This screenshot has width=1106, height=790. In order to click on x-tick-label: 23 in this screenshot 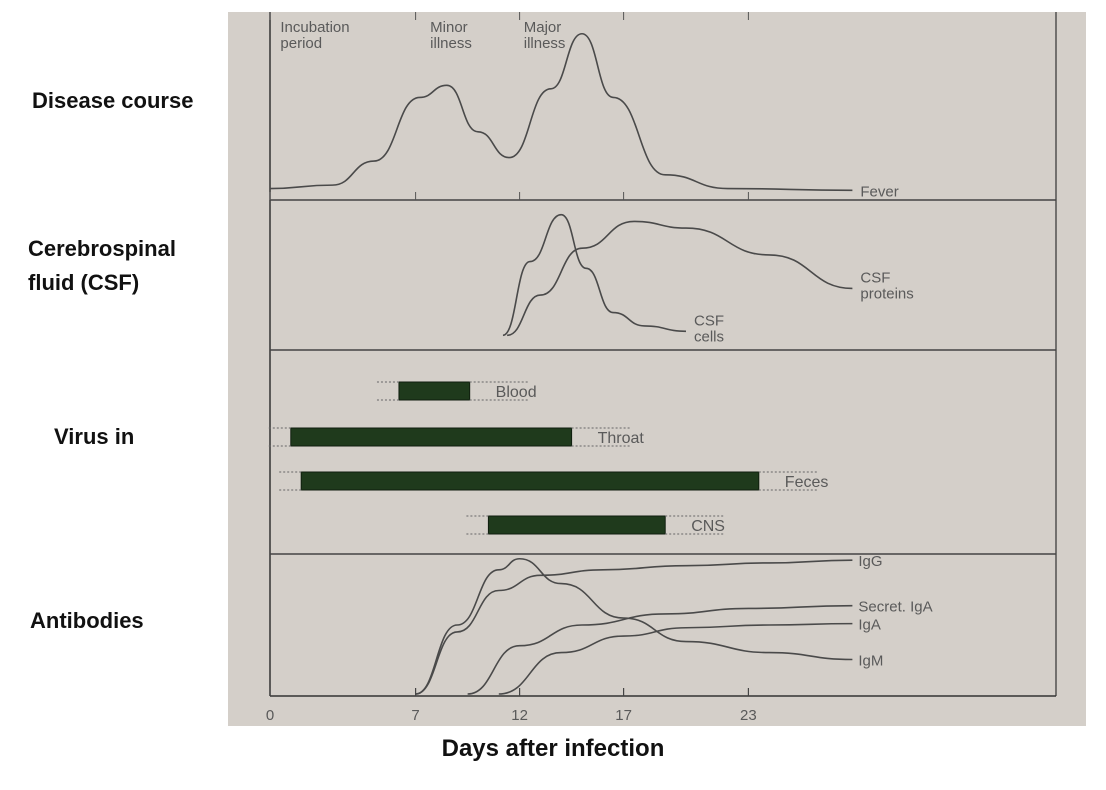, I will do `click(748, 715)`.